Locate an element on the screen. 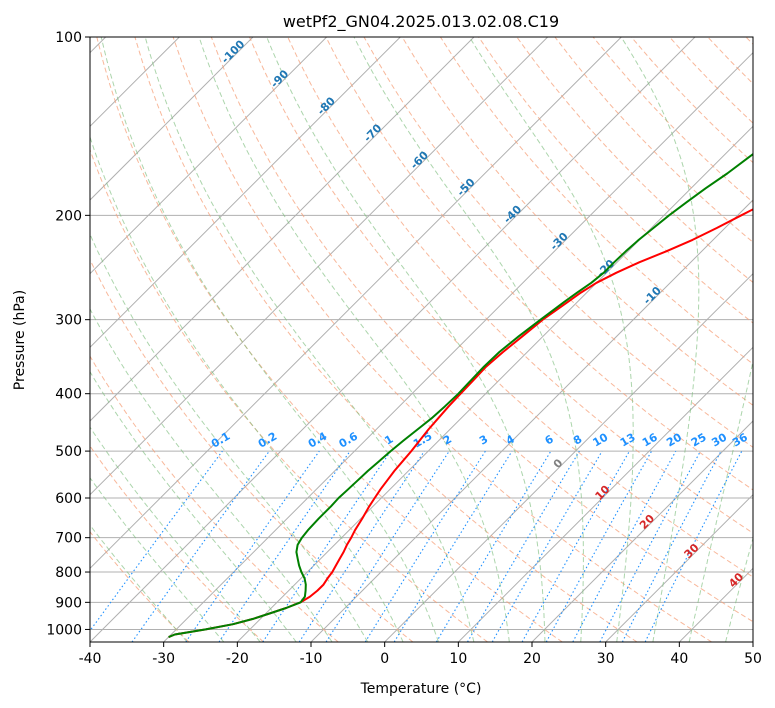 The height and width of the screenshot is (708, 775). x-tick-label: 50 is located at coordinates (753, 659).